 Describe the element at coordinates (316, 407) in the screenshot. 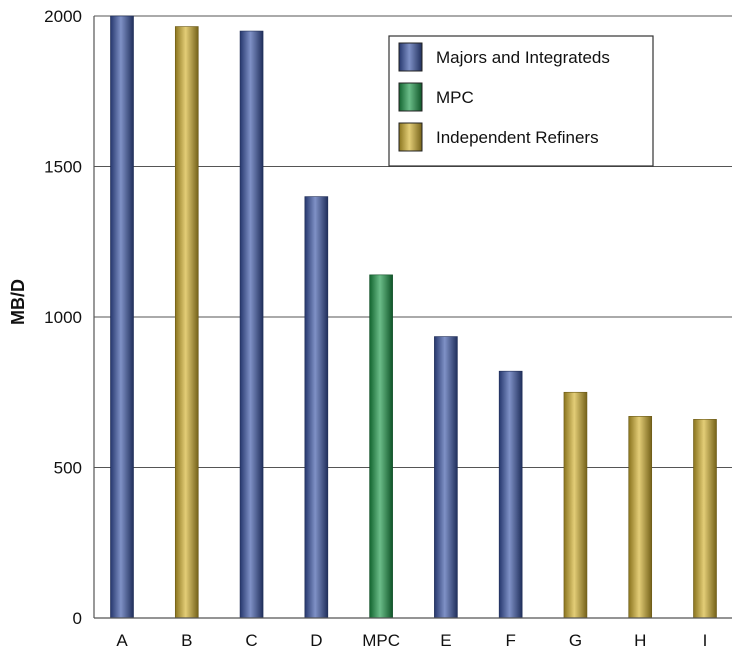

I see `bar-d` at that location.